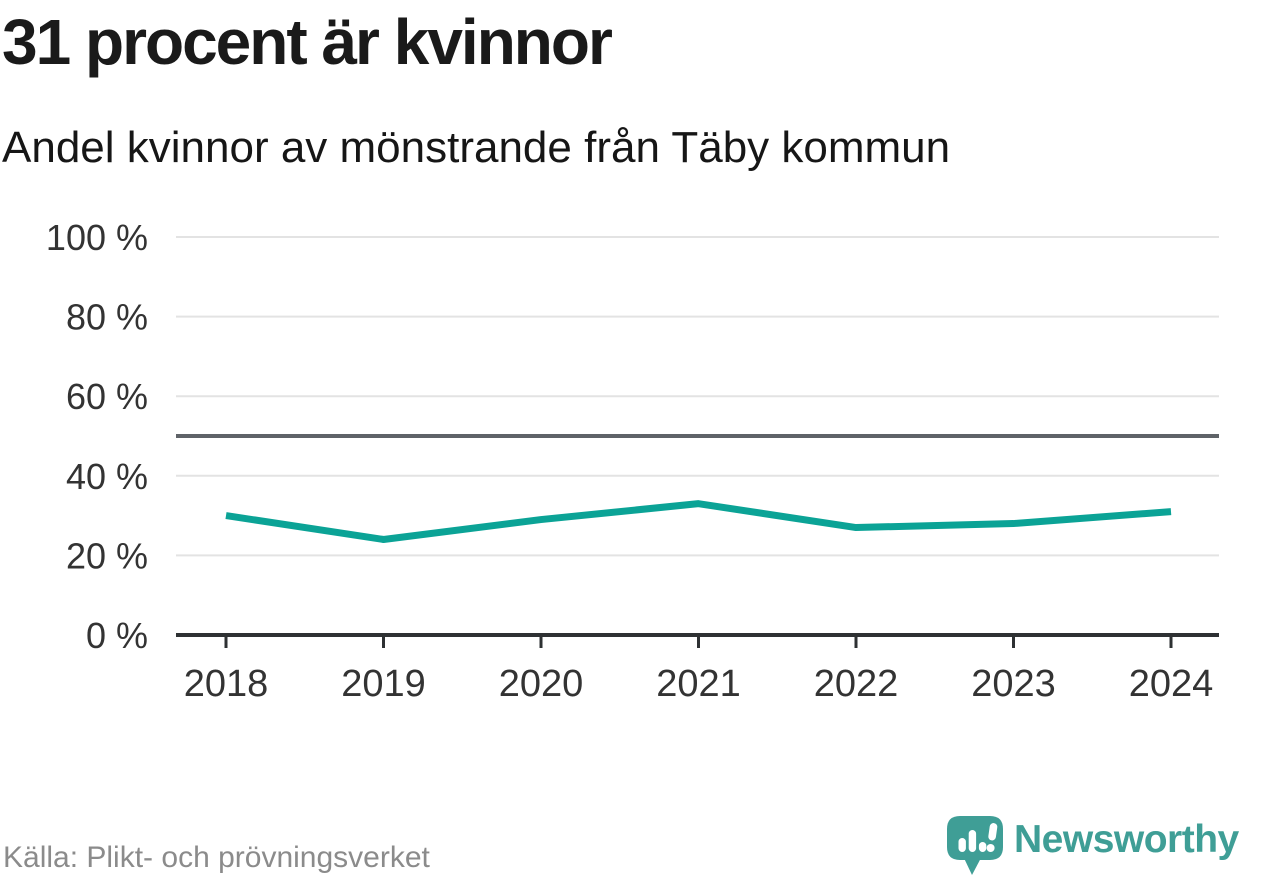 This screenshot has width=1262, height=879. Describe the element at coordinates (107, 476) in the screenshot. I see `y-axis-tick-label: 40 %` at that location.